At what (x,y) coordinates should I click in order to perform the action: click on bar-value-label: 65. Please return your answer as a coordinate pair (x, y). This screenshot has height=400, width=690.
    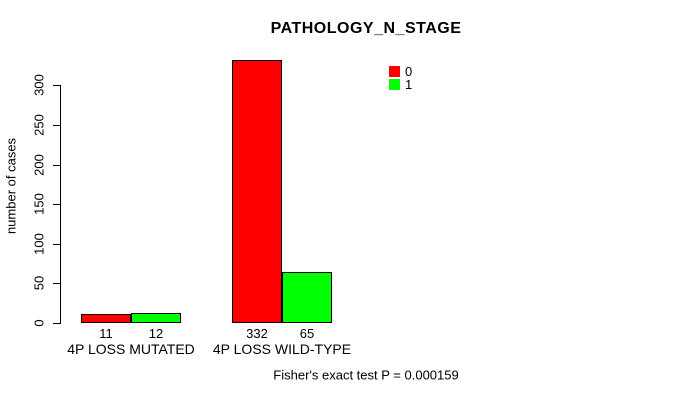
    Looking at the image, I should click on (307, 333).